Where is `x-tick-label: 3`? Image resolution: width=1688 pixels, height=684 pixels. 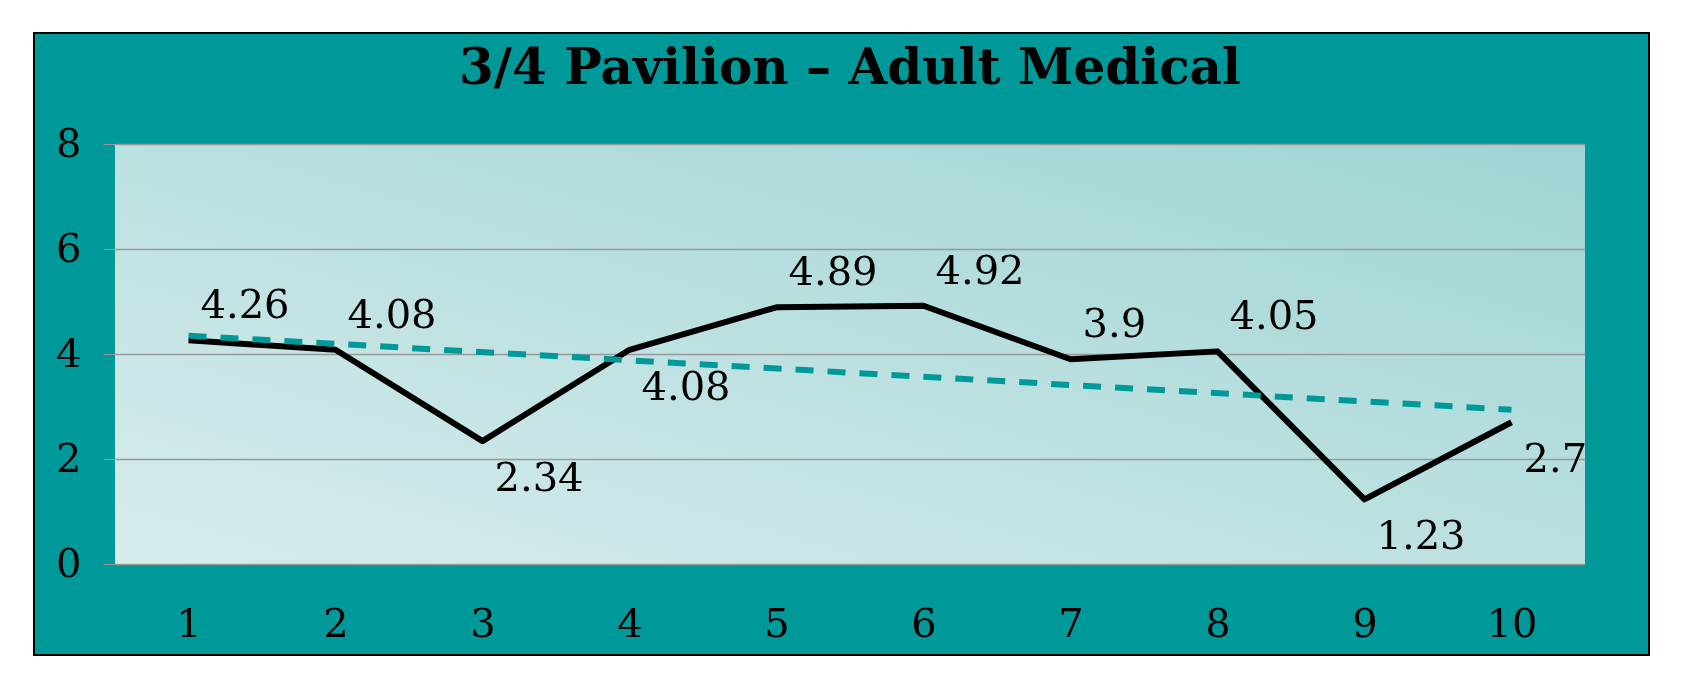
x-tick-label: 3 is located at coordinates (483, 622).